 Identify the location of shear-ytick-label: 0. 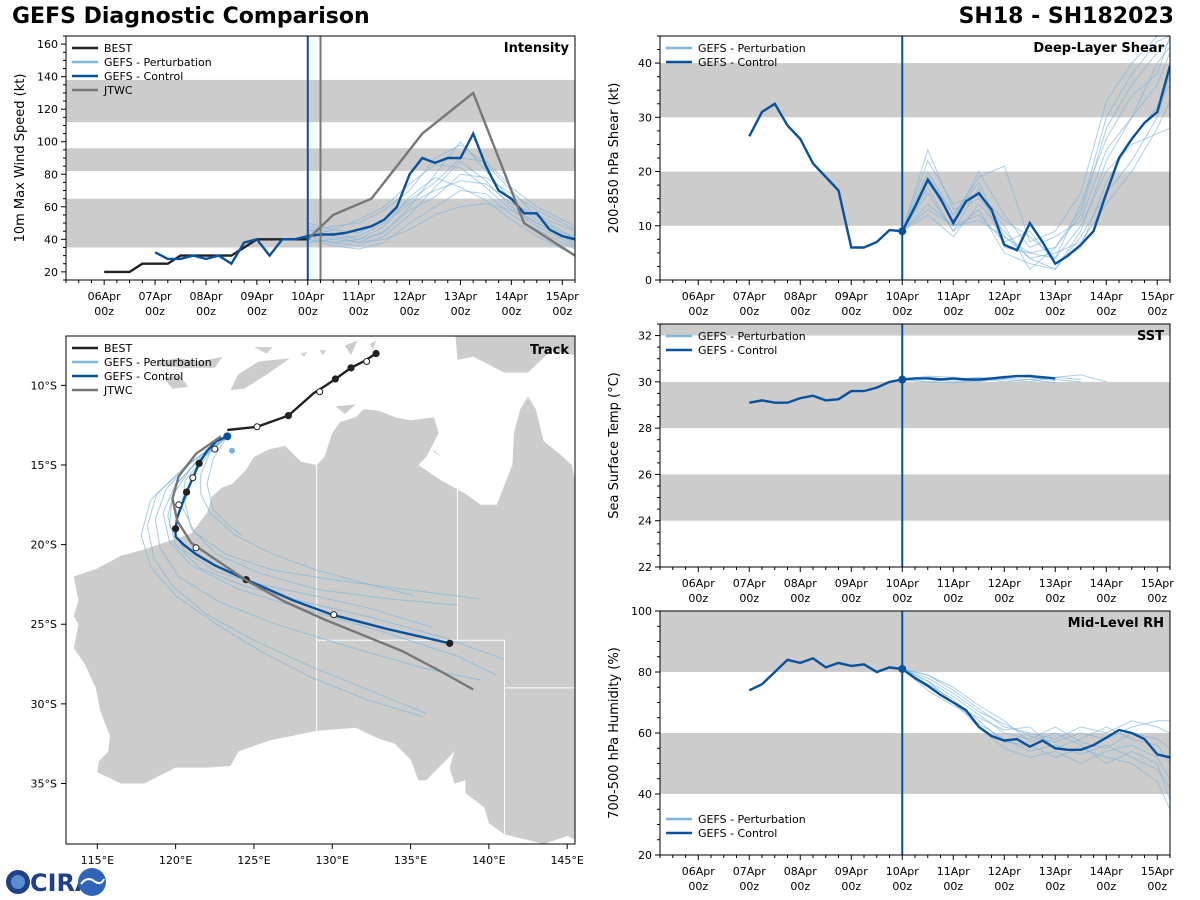
(648, 280).